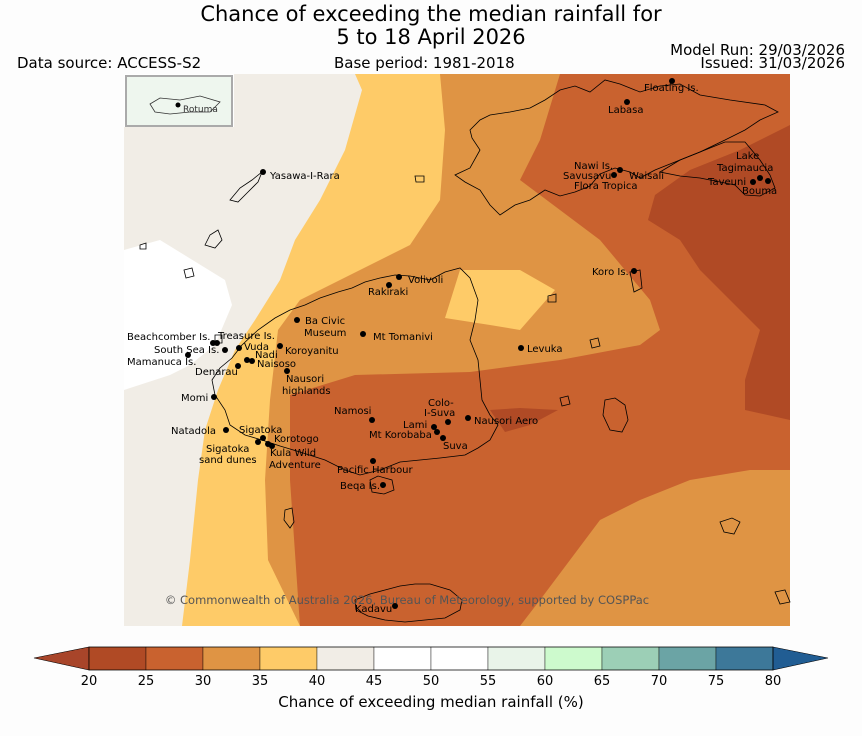  I want to click on place-label: Flora Tropica, so click(605, 186).